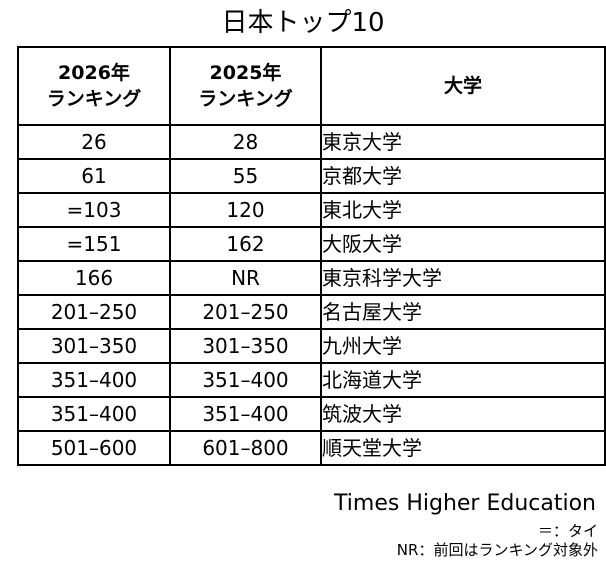 This screenshot has width=606, height=561. Describe the element at coordinates (463, 244) in the screenshot. I see `university-cell: 大阪大学` at that location.